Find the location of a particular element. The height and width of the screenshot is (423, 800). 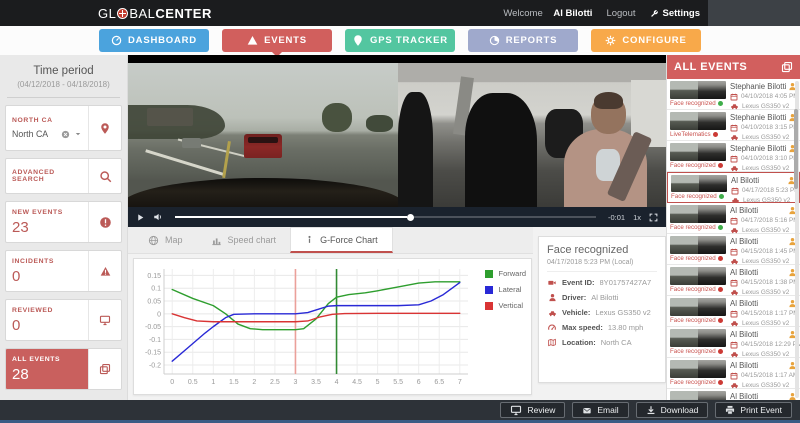

nav-button: EVENTS is located at coordinates (277, 43).